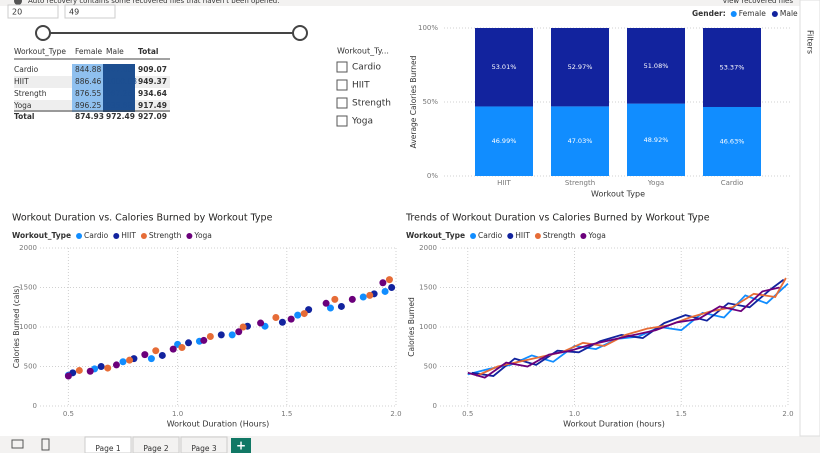  I want to click on x-tick-label: Strength, so click(580, 183).